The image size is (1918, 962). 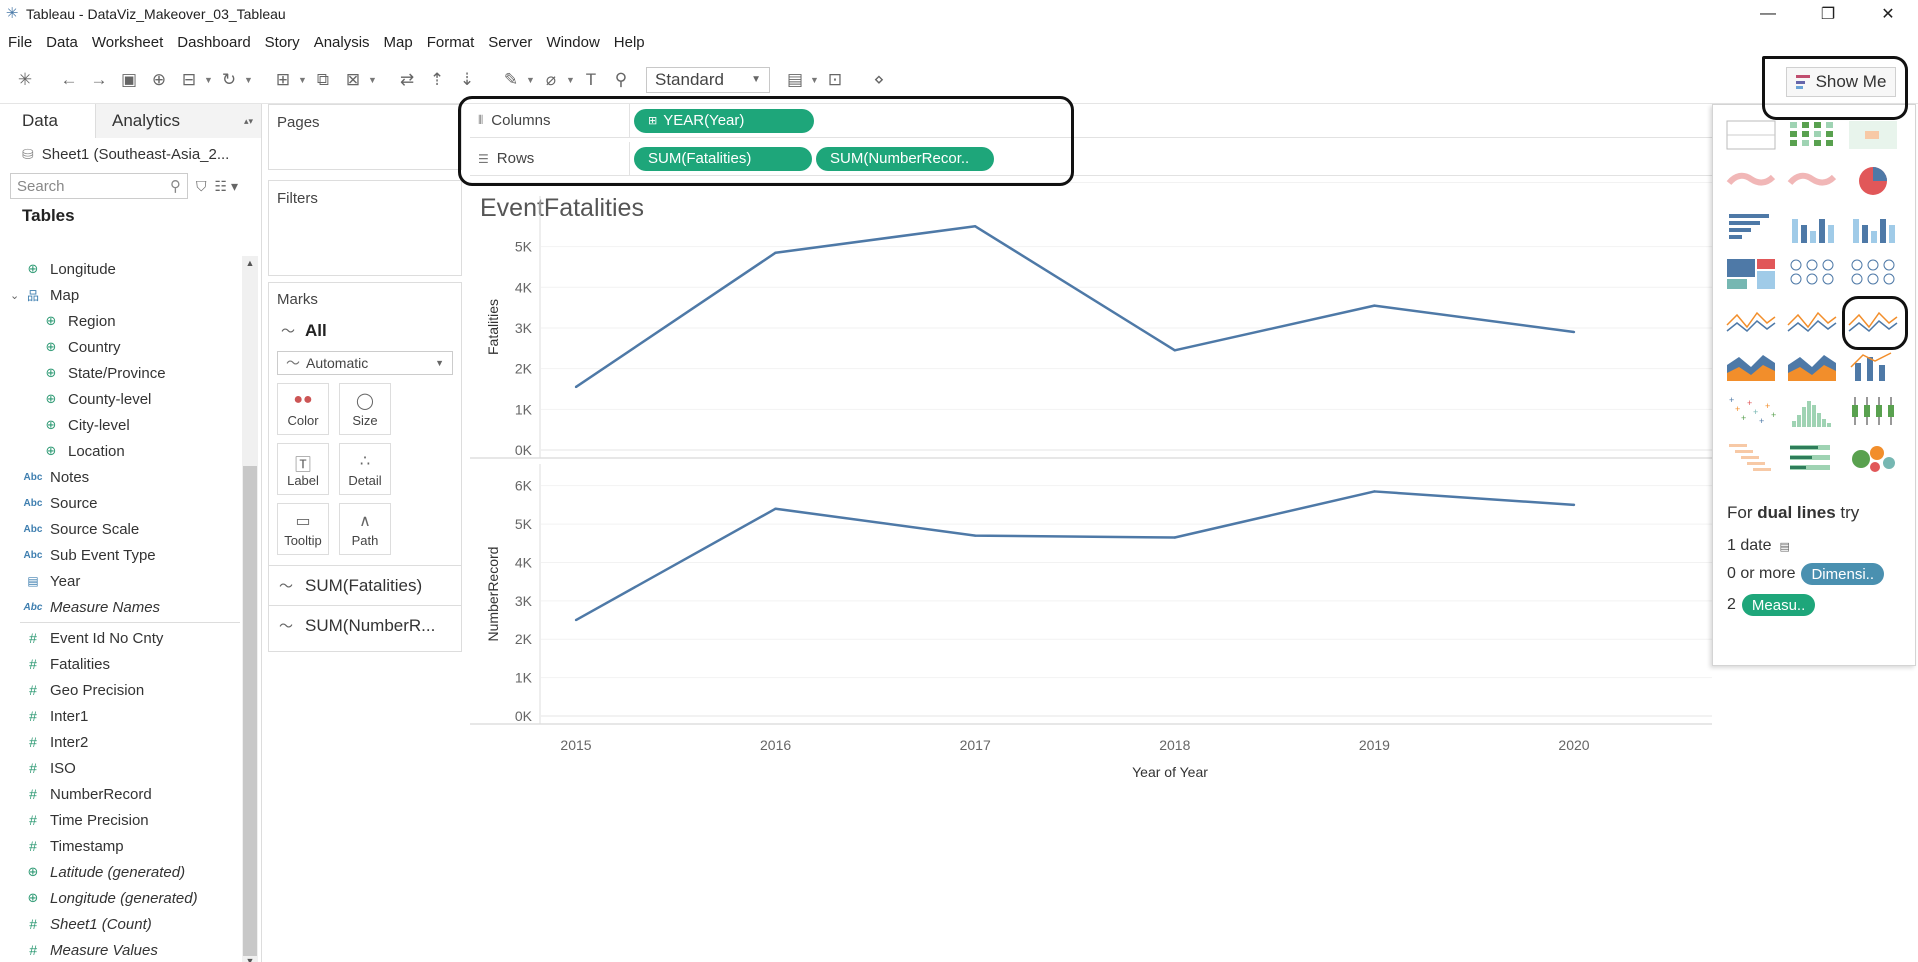 I want to click on scroll-up-icon: ▲, so click(x=250, y=263).